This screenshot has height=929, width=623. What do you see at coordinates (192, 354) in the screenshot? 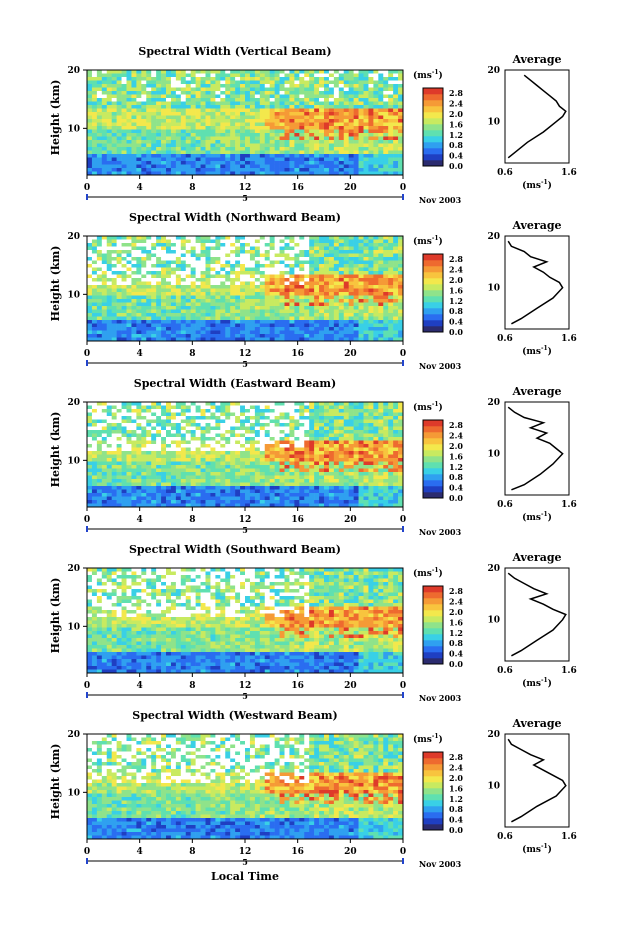
I see `x-tick-label: 8` at bounding box center [192, 354].